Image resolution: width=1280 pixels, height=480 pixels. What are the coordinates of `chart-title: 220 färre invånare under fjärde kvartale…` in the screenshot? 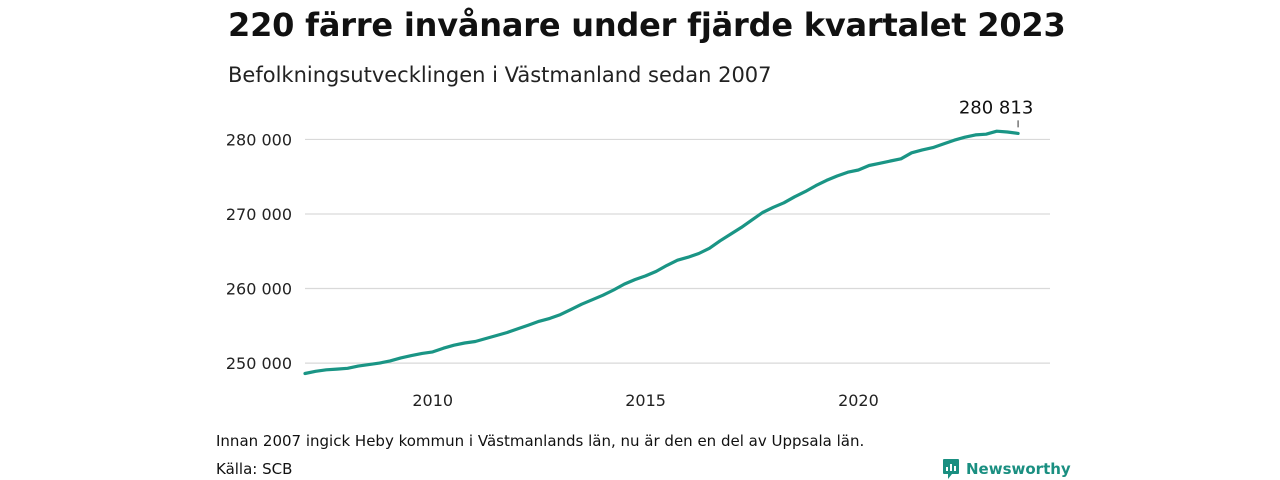 It's located at (647, 25).